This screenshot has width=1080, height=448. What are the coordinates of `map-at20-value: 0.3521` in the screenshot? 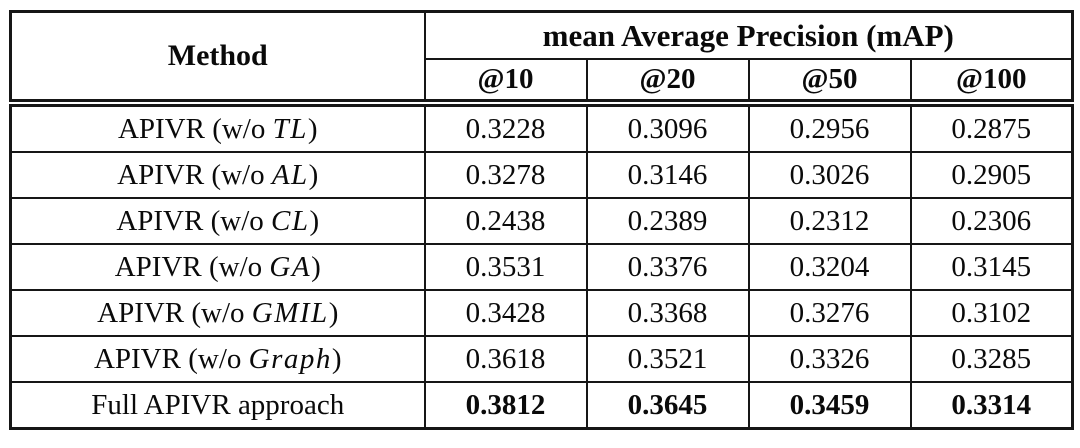 It's located at (667, 359).